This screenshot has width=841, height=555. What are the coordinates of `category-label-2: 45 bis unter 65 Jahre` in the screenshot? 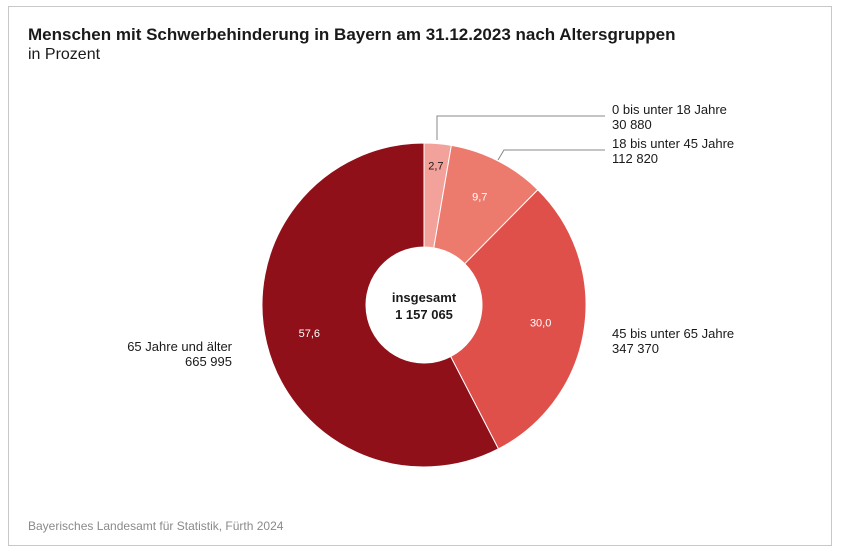 It's located at (673, 333).